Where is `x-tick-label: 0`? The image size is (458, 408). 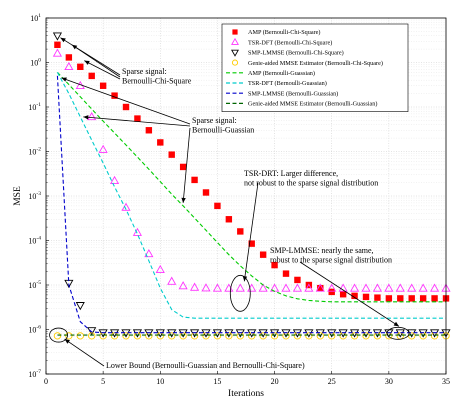 x-tick-label: 0 is located at coordinates (46, 381).